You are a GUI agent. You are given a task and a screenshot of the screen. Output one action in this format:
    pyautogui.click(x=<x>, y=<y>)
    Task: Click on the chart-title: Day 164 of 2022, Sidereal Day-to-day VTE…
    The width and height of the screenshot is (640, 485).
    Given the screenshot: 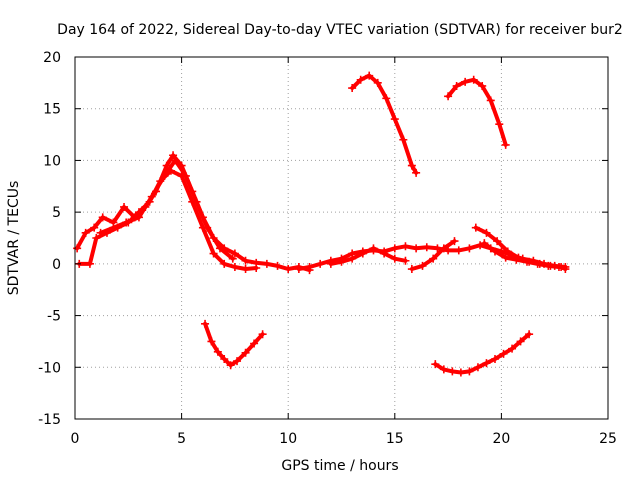 What is the action you would take?
    pyautogui.click(x=340, y=30)
    